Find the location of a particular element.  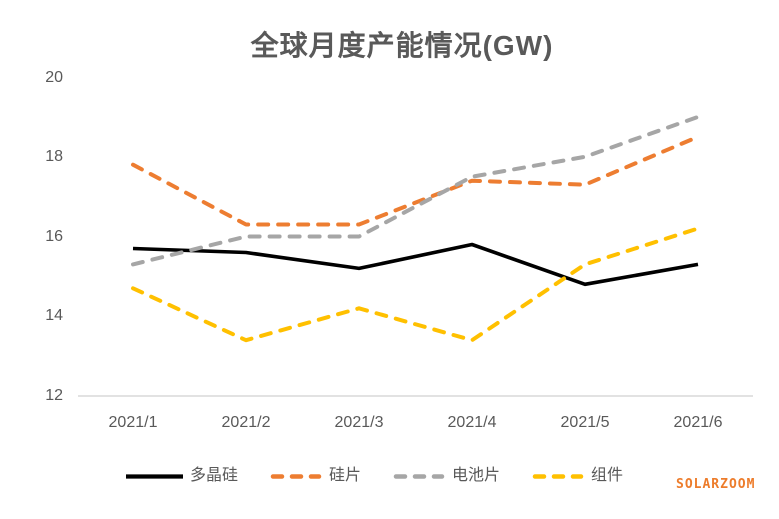

series-line-wafer is located at coordinates (415, 180).